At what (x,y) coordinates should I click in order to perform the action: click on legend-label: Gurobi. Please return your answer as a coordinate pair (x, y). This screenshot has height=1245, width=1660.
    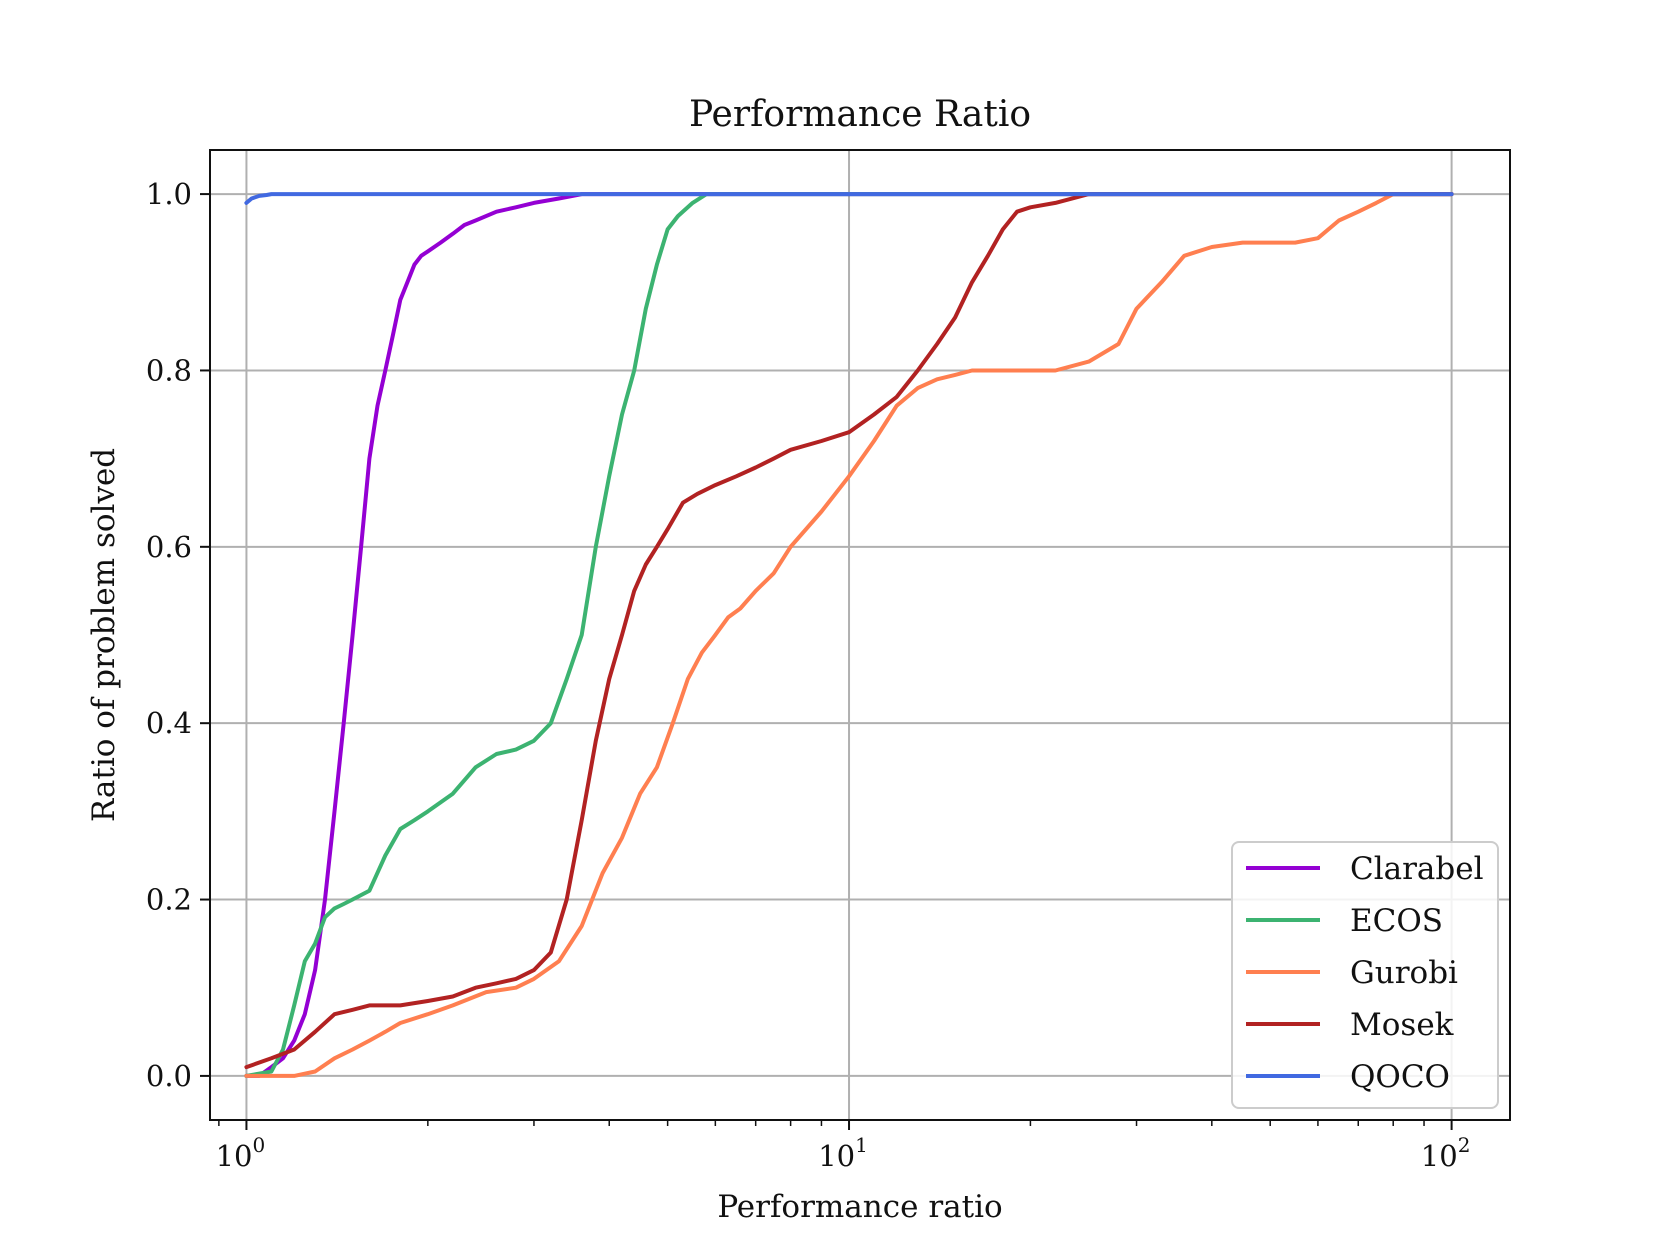
    Looking at the image, I should click on (1404, 973).